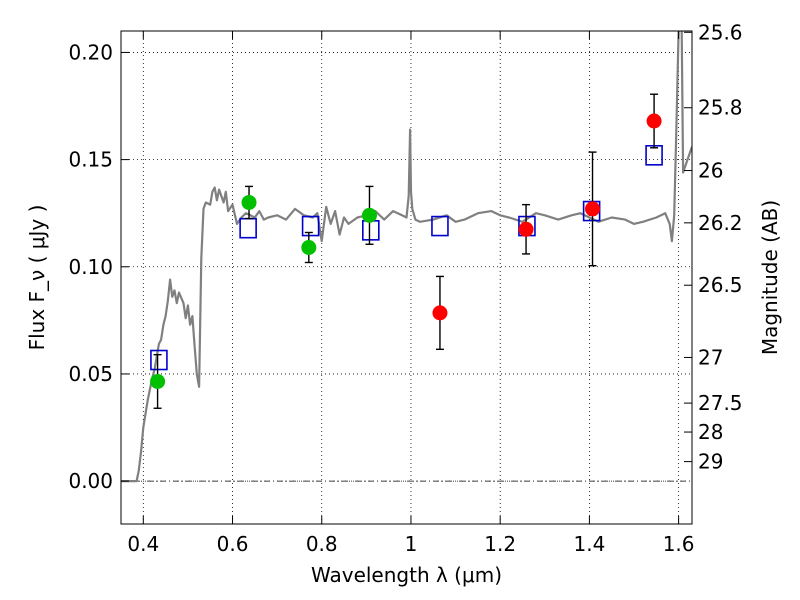 The width and height of the screenshot is (800, 600). I want to click on y-tick-label: 0.20, so click(90, 52).